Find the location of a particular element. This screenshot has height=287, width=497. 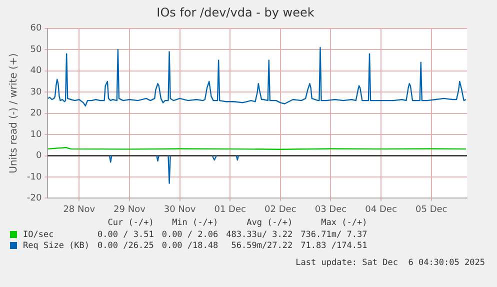

text: Min (-/+) is located at coordinates (195, 224).